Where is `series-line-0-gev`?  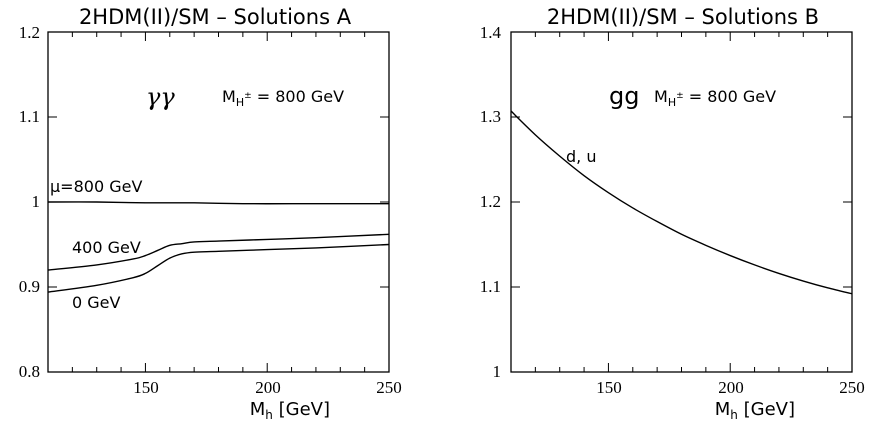
series-line-0-gev is located at coordinates (218, 268).